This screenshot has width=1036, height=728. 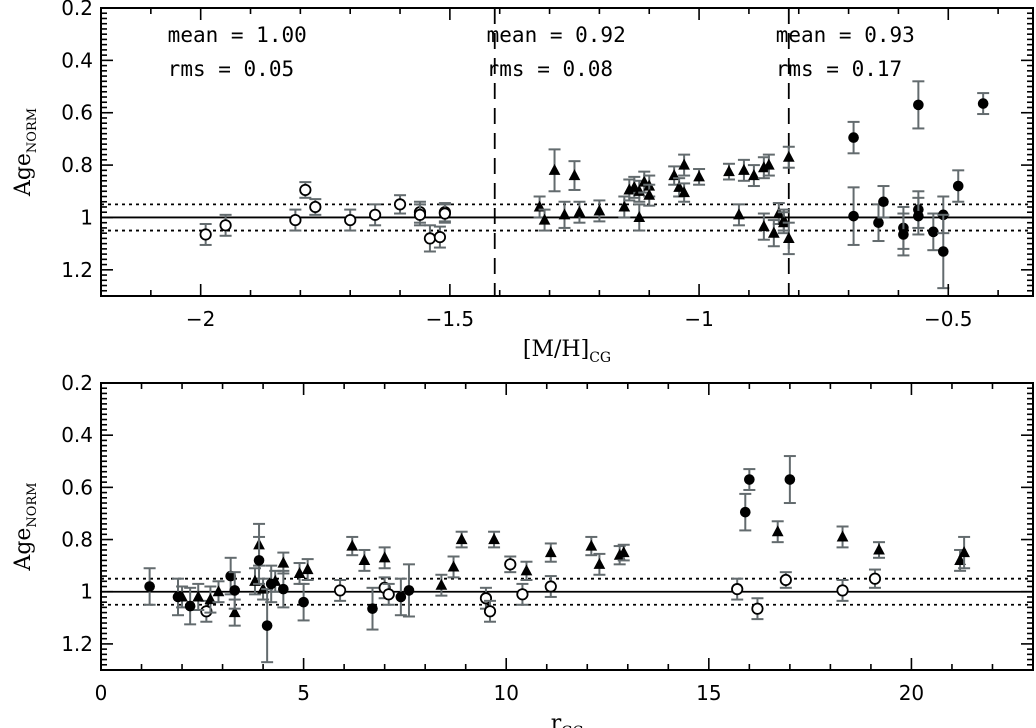 I want to click on y-tick-label: 0.8, so click(x=77, y=540).